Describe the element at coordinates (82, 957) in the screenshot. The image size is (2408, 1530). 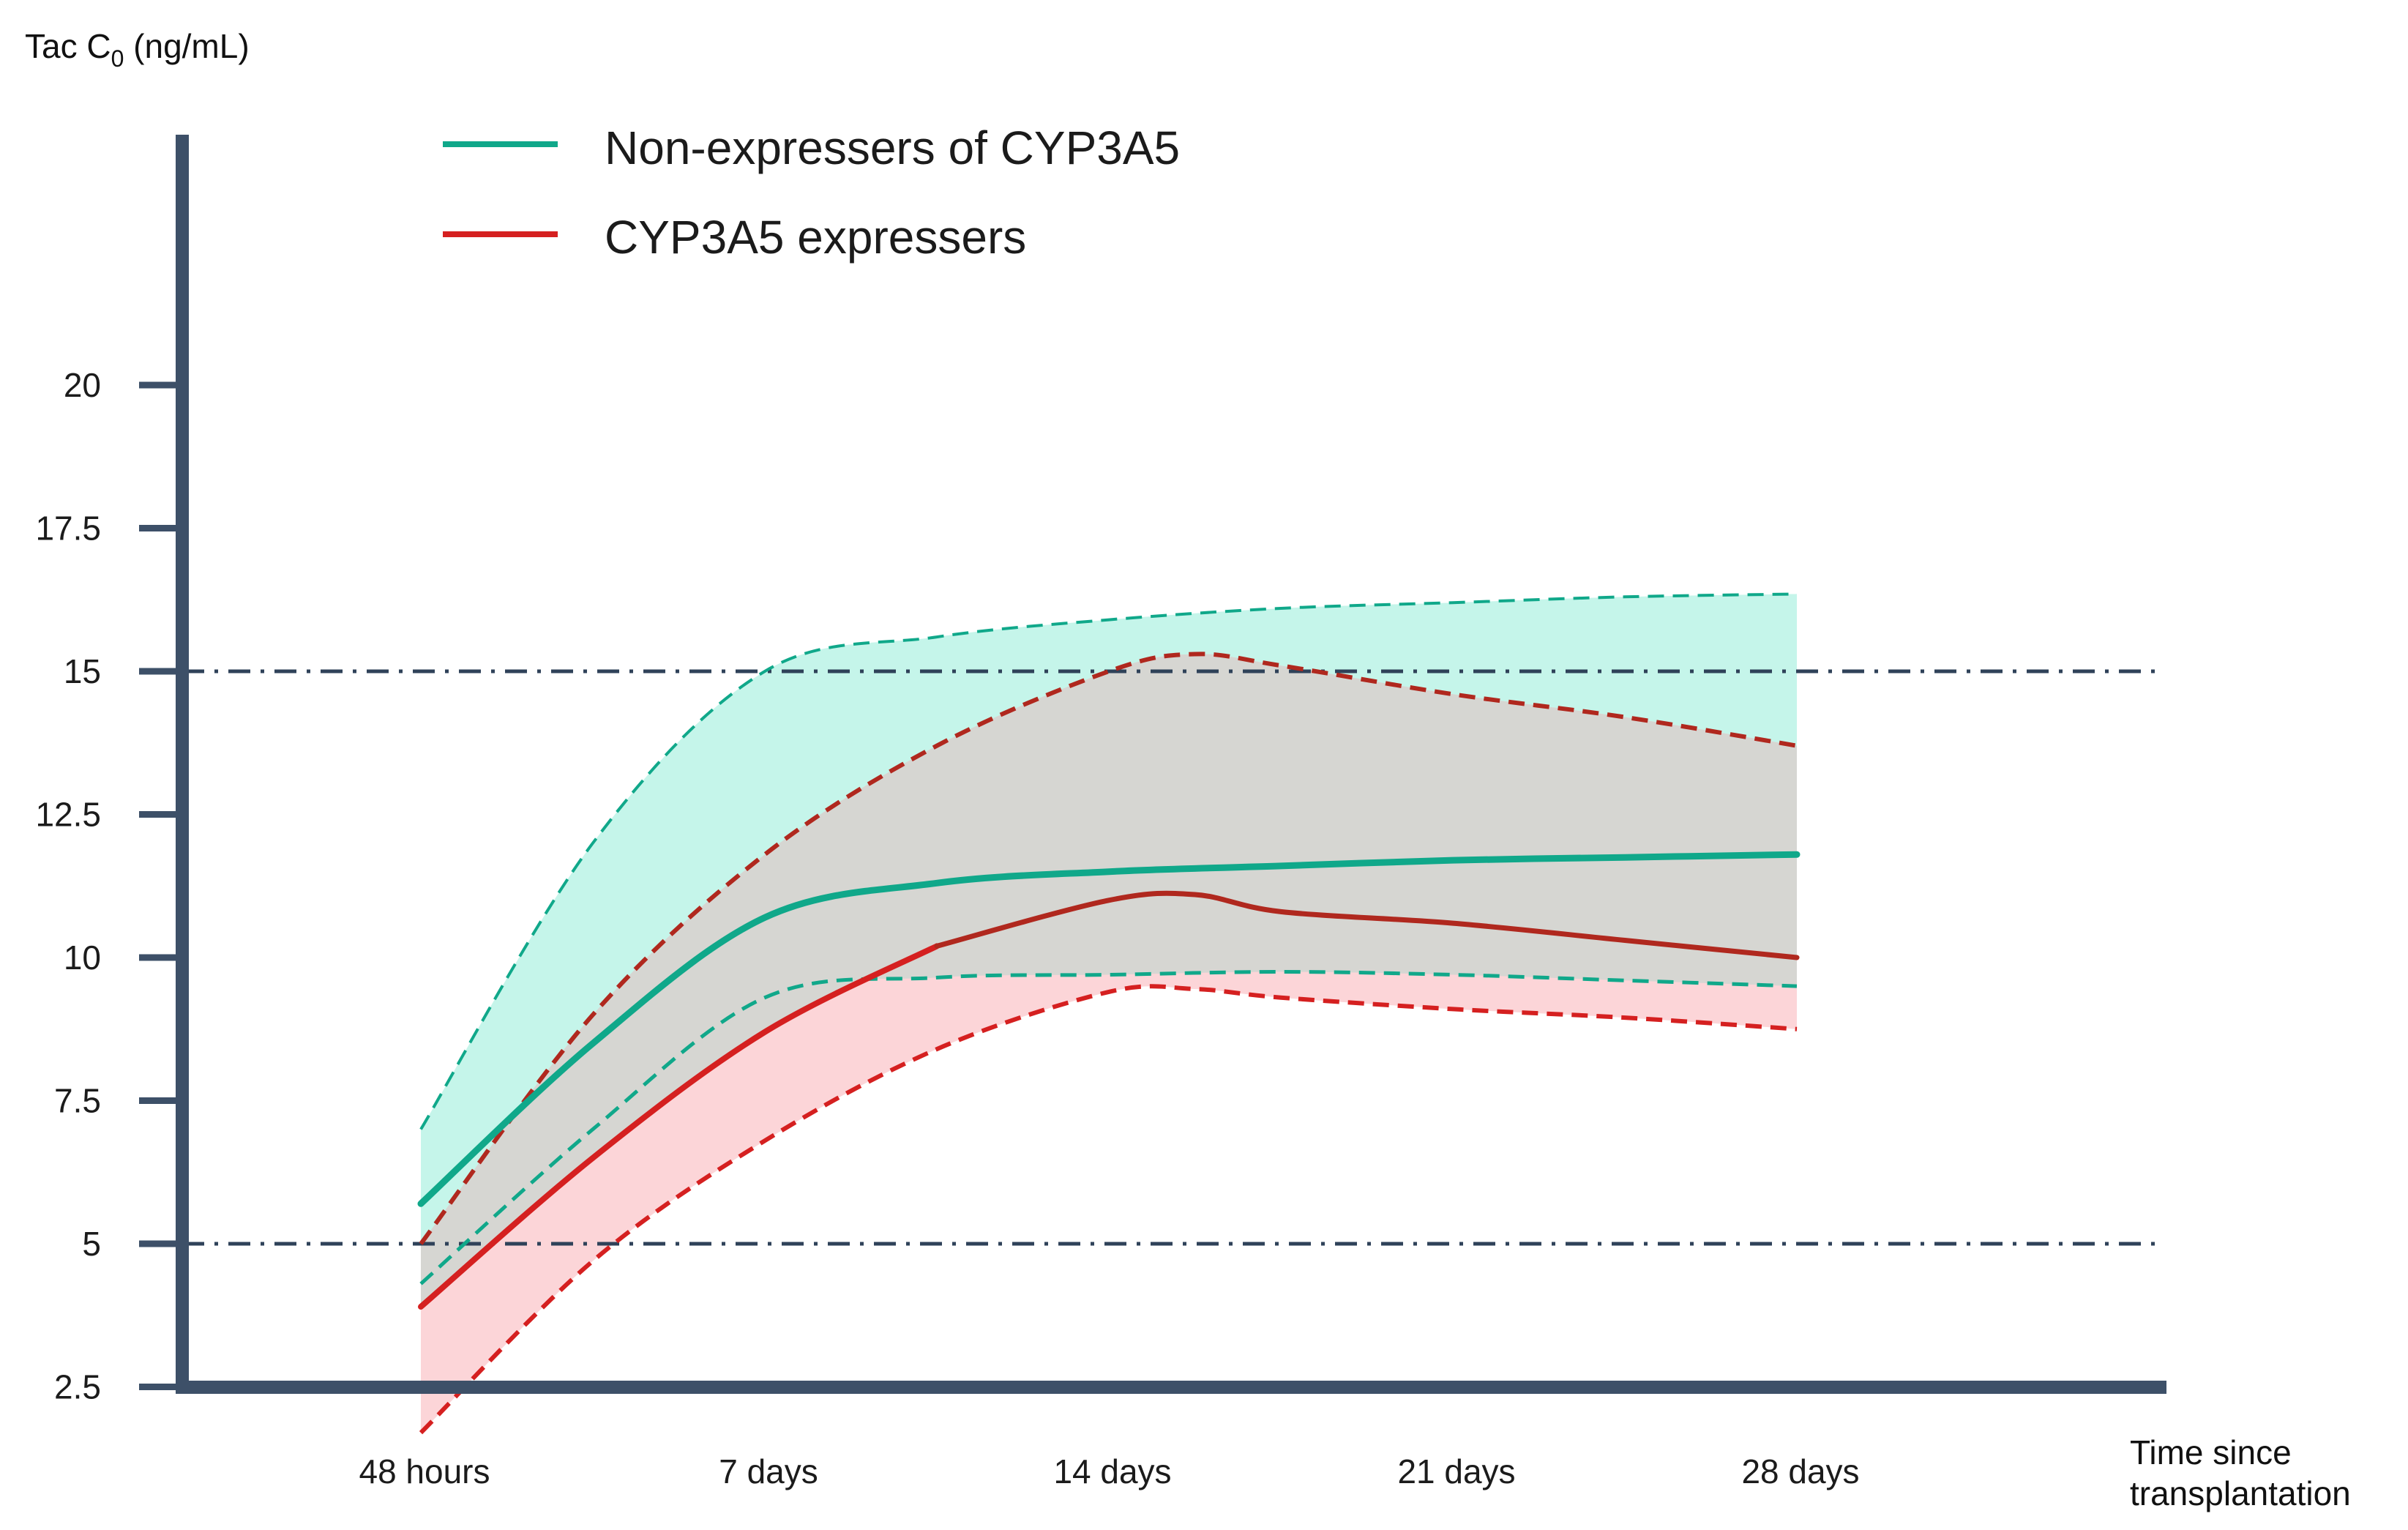
I see `y-tick-label: 10` at that location.